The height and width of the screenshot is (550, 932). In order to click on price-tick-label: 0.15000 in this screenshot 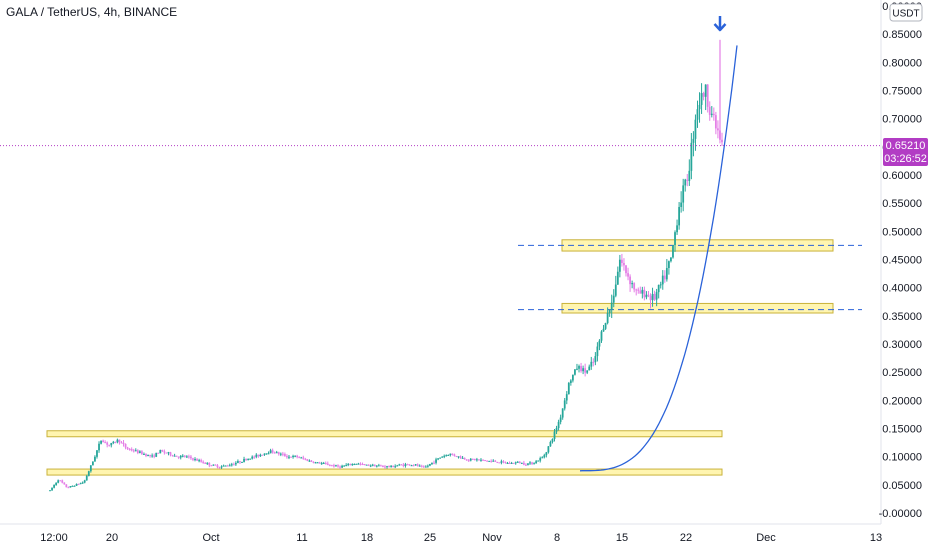, I will do `click(902, 430)`.